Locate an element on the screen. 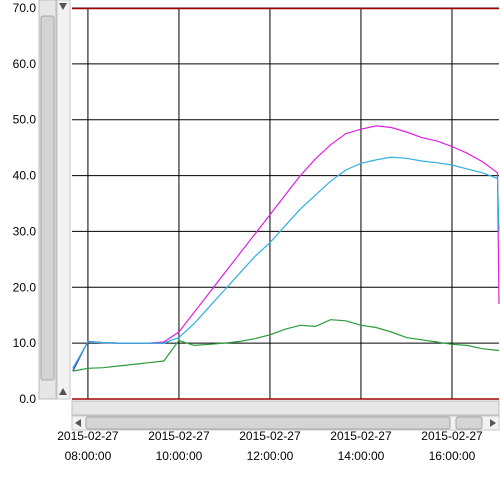 The image size is (501, 480). y-tick-label: 30.0 is located at coordinates (25, 231).